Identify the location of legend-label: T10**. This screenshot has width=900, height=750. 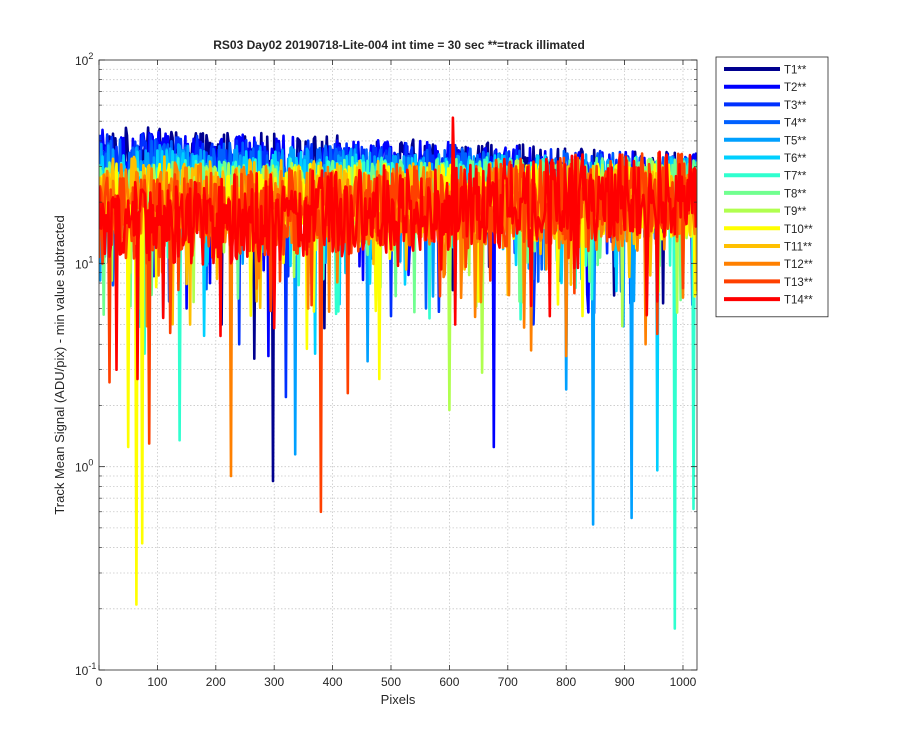
(798, 230).